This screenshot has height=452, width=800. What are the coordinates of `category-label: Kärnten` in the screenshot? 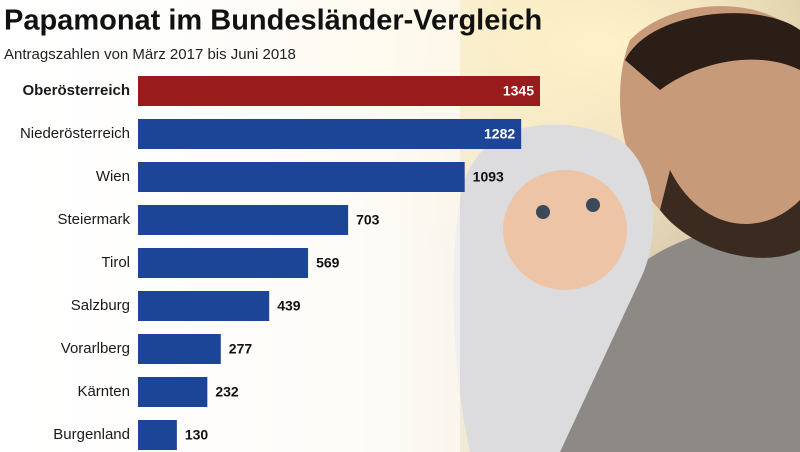 It's located at (103, 391).